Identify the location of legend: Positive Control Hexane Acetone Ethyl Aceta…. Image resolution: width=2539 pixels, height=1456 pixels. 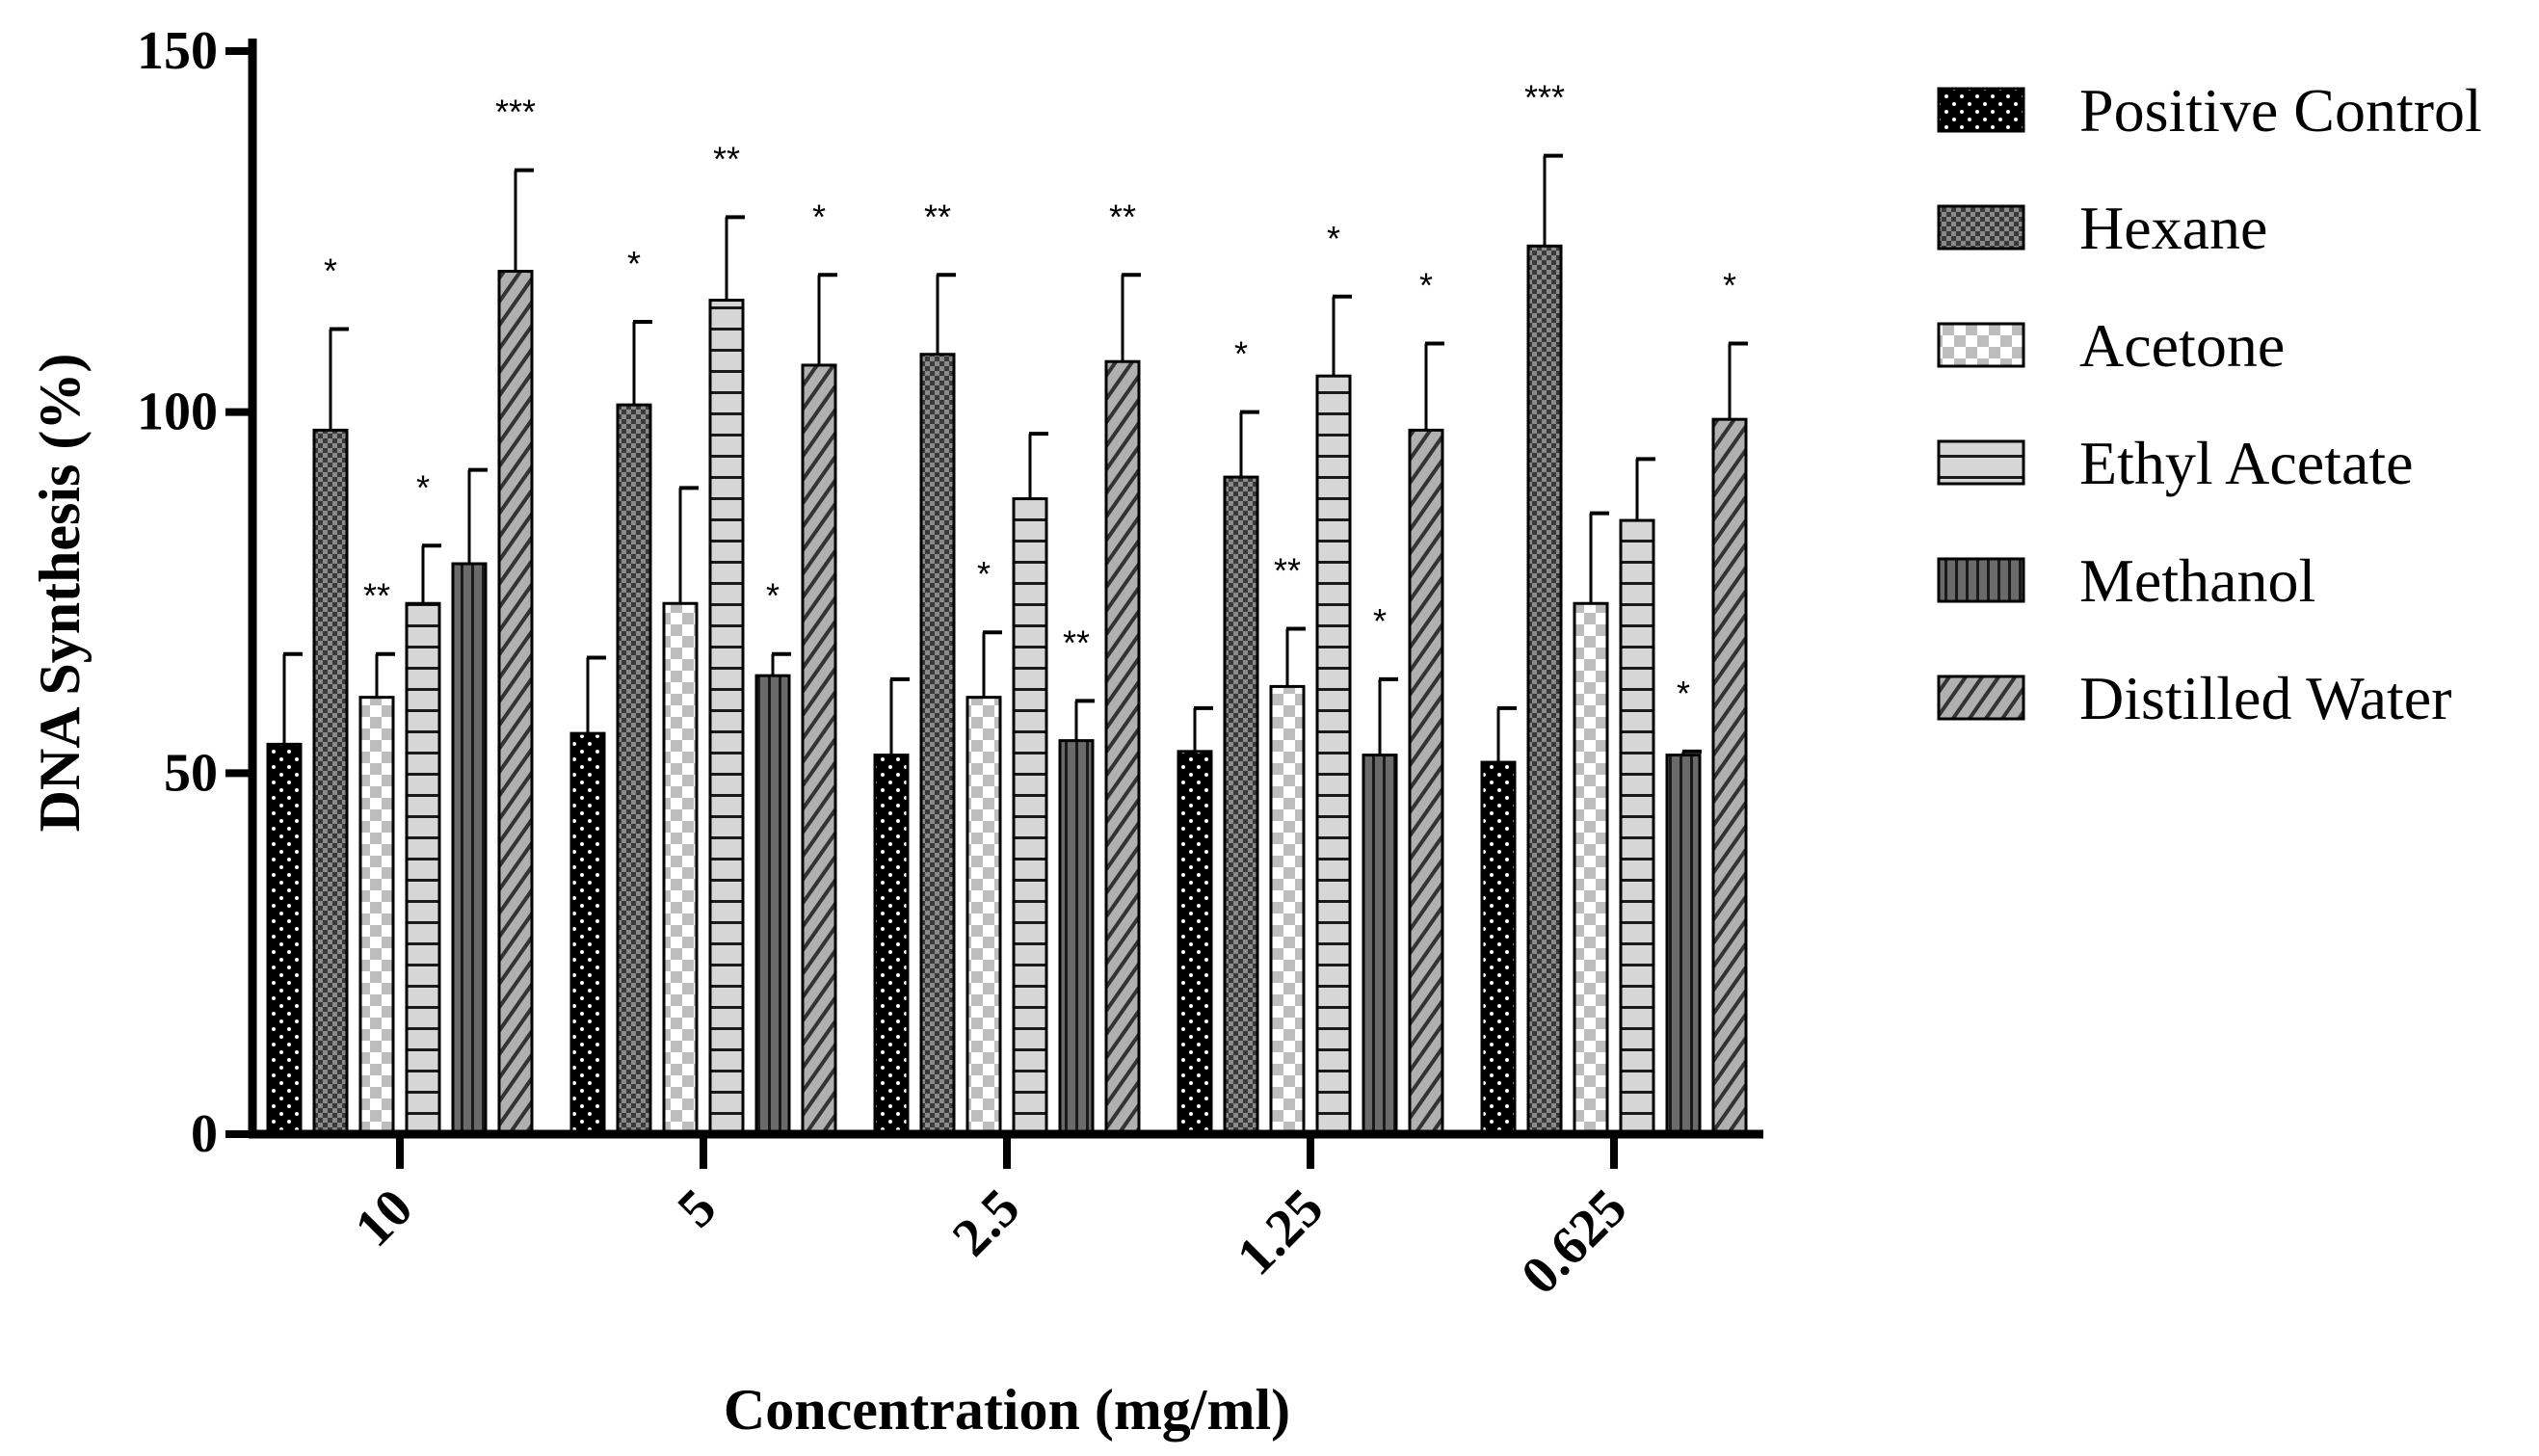
(2209, 404).